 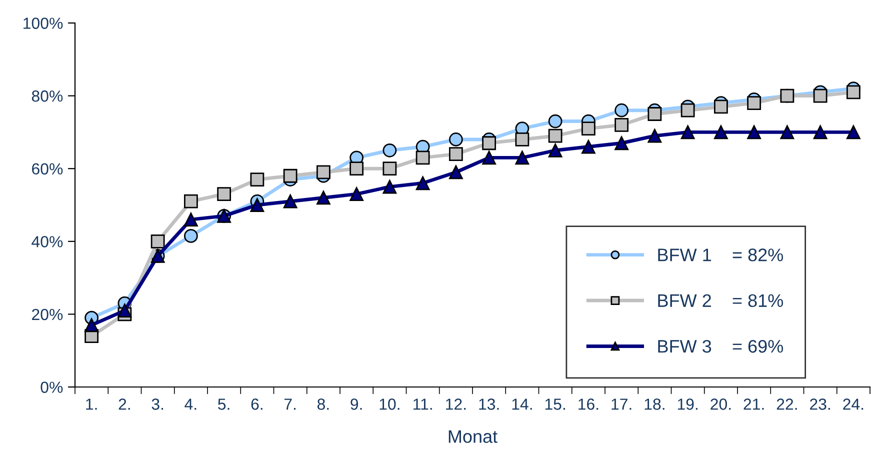 What do you see at coordinates (820, 404) in the screenshot?
I see `x-tick-label: 23.` at bounding box center [820, 404].